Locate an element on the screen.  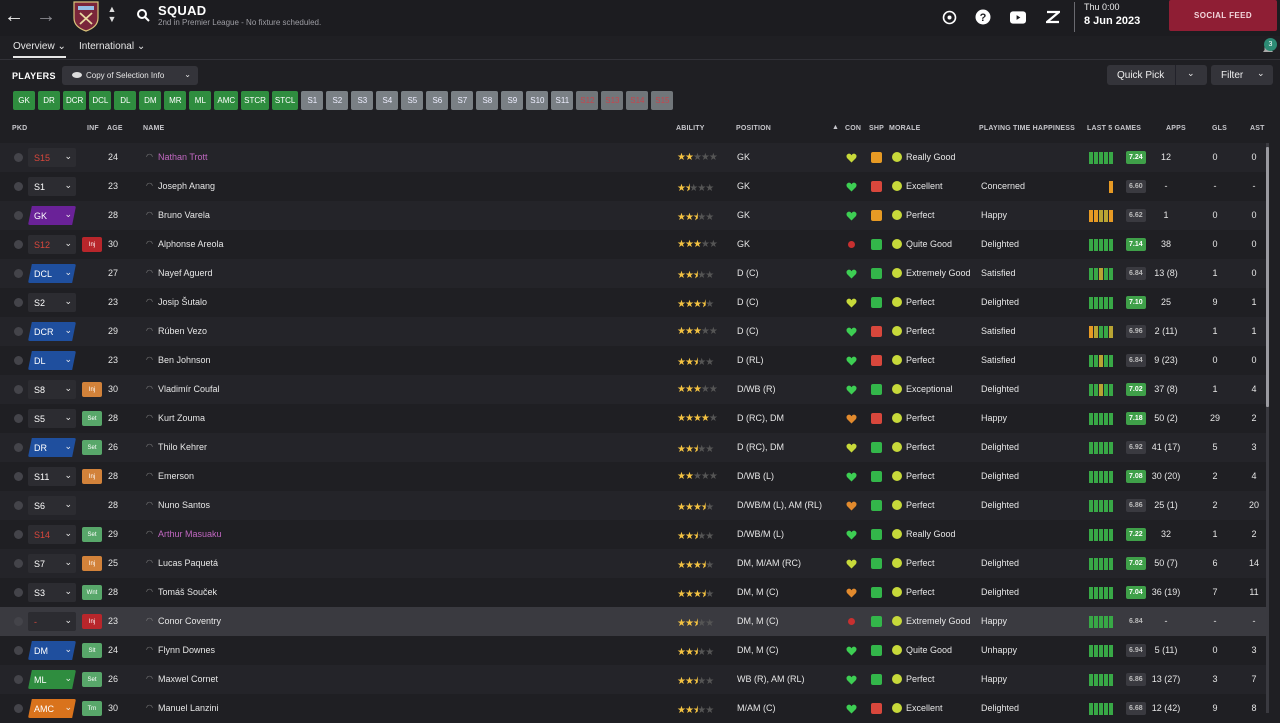
player-name: Nuno Santos is located at coordinates (184, 505).